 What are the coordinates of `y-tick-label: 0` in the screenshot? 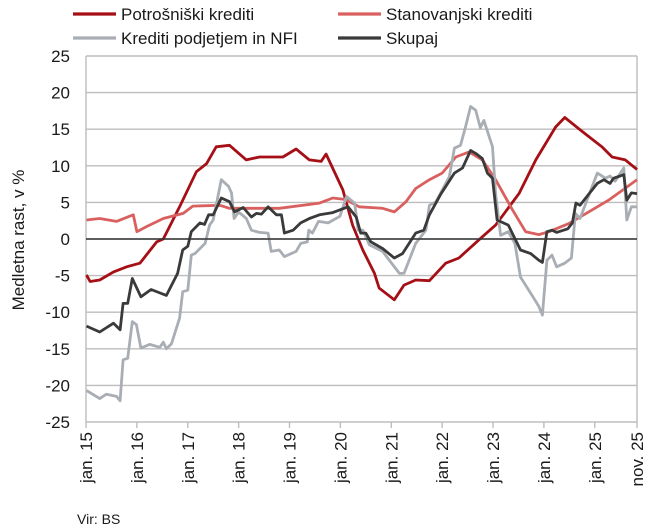 It's located at (65, 239).